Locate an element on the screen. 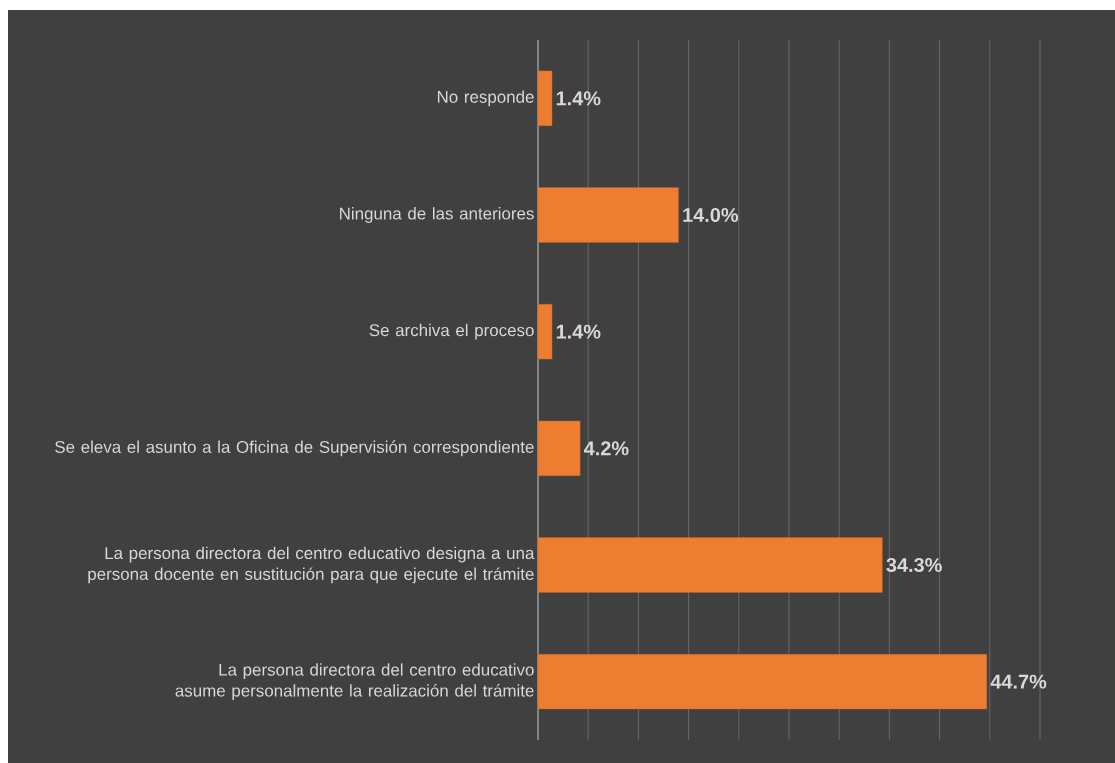 The height and width of the screenshot is (763, 1115). y-tick-label: La persona directora del centro educativo designa a una persona docente en sustitución para que ejecute el trámite is located at coordinates (311, 565).